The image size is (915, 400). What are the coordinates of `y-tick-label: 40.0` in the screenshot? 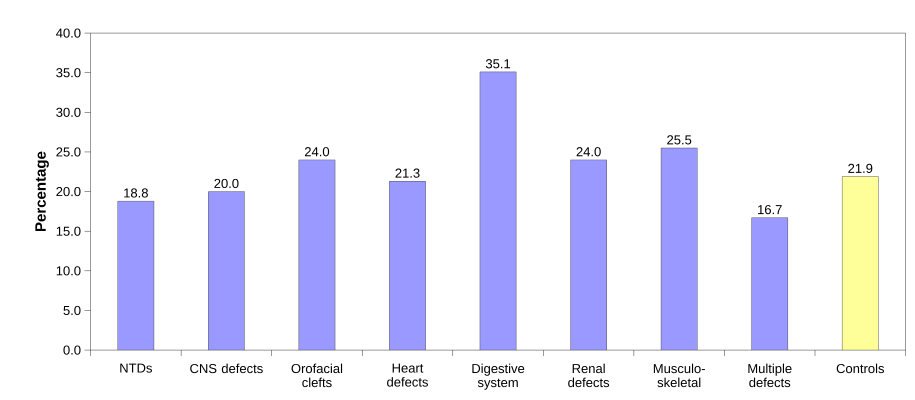 It's located at (68, 33).